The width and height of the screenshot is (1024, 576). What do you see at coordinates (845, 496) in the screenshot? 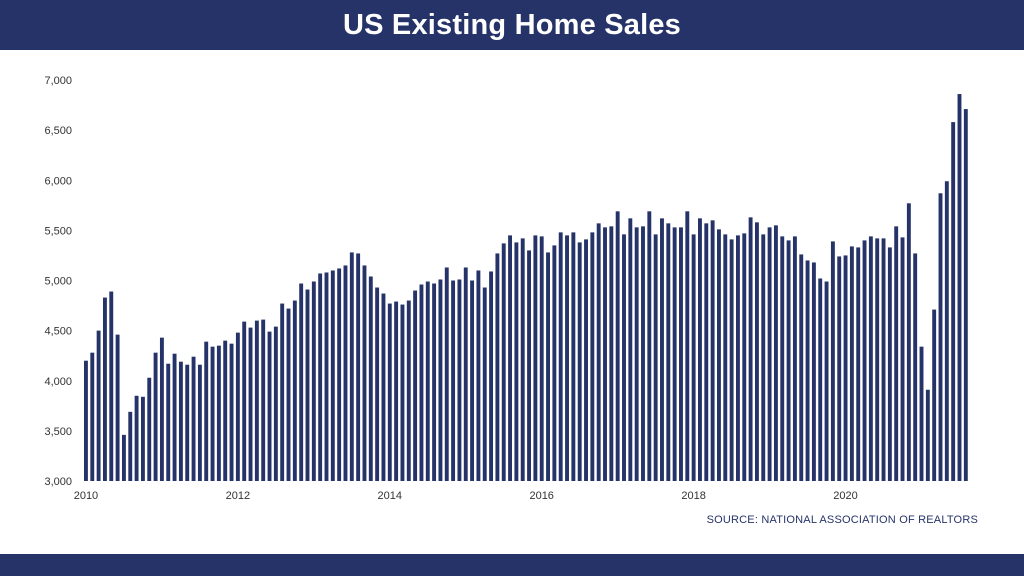
I see `x-tick-label: 2020` at bounding box center [845, 496].